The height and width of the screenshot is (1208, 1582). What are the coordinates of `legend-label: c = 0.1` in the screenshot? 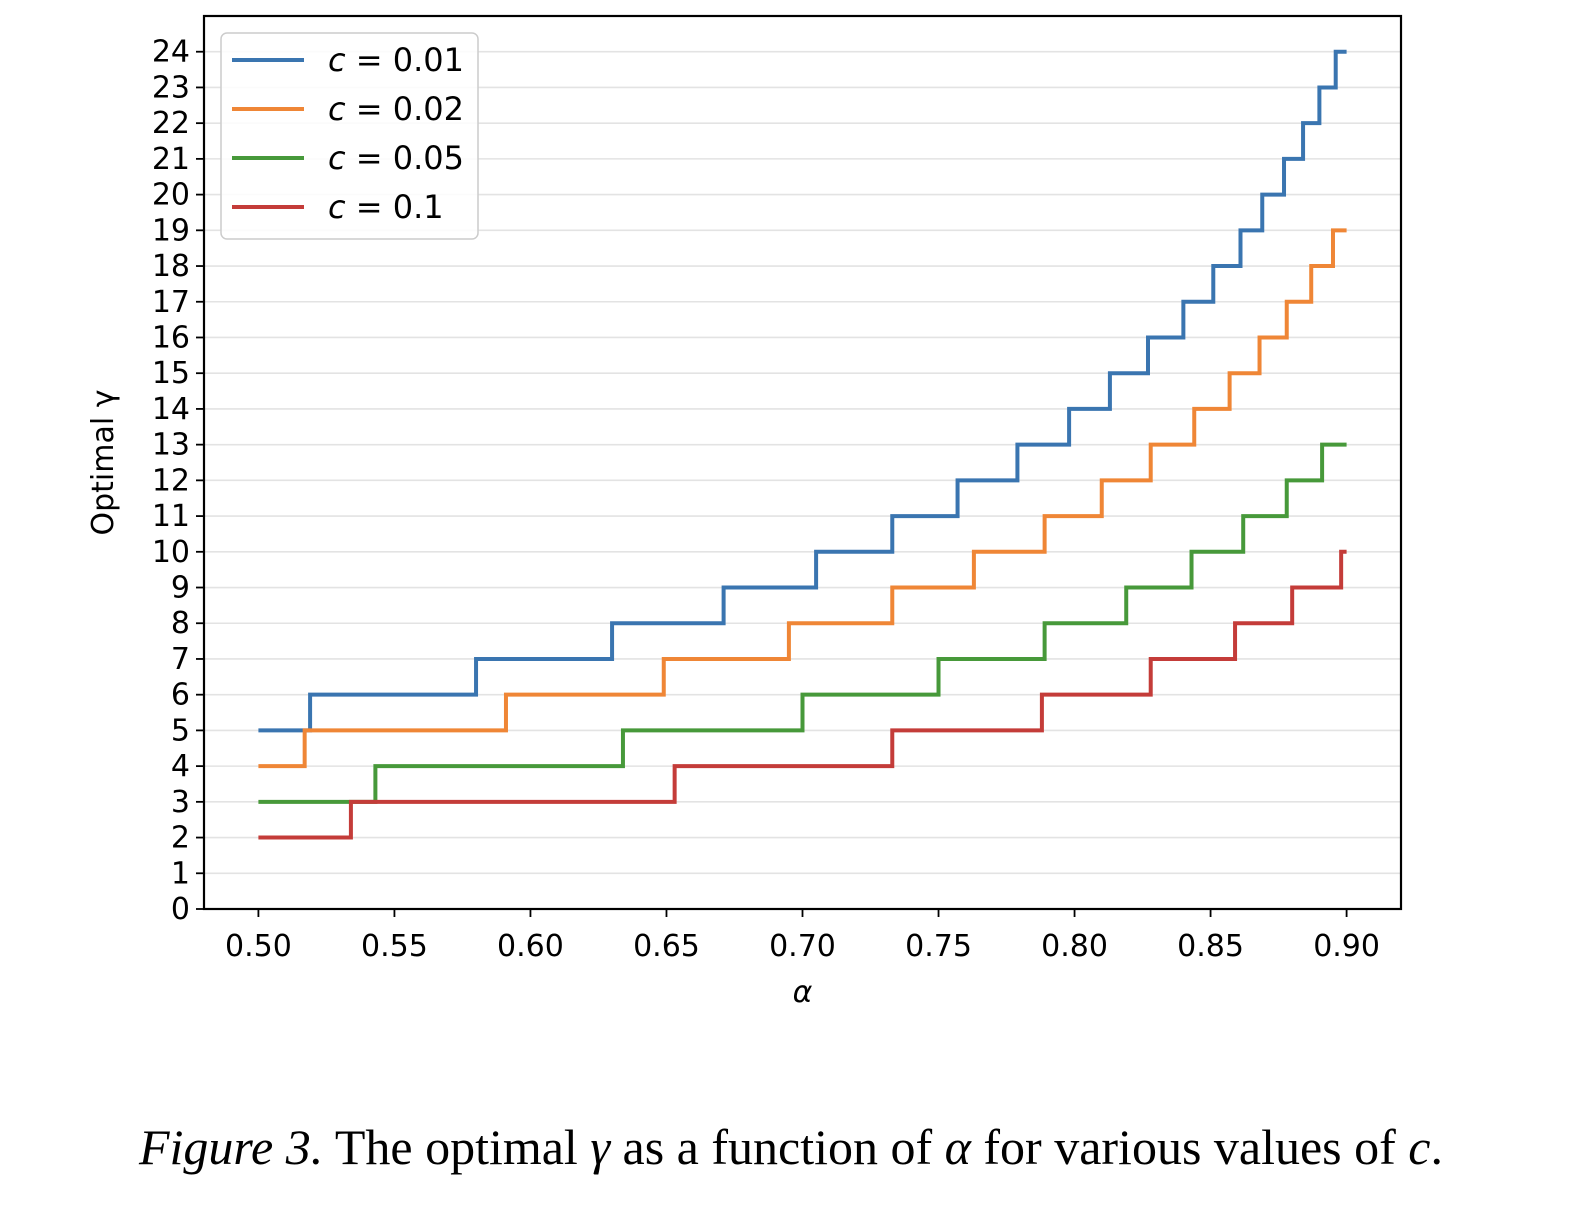 It's located at (386, 207).